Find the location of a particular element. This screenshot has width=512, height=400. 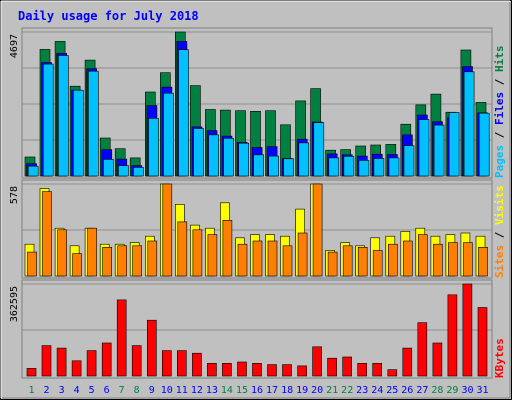

day-label-5: 5 is located at coordinates (92, 390).